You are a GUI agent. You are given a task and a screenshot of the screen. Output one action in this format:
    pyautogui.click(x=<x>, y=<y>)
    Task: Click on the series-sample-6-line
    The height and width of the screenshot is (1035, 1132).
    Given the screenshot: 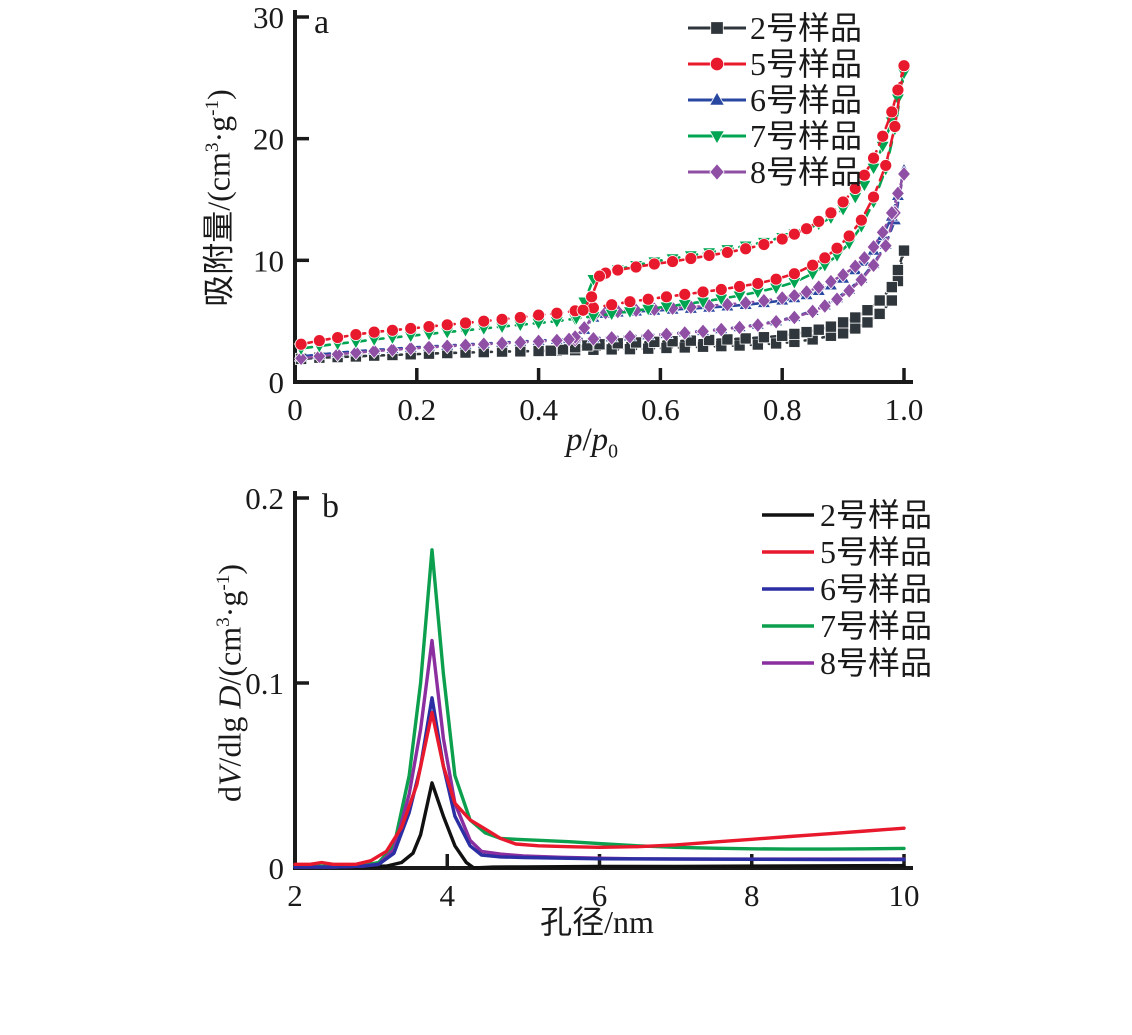 What is the action you would take?
    pyautogui.click(x=599, y=782)
    